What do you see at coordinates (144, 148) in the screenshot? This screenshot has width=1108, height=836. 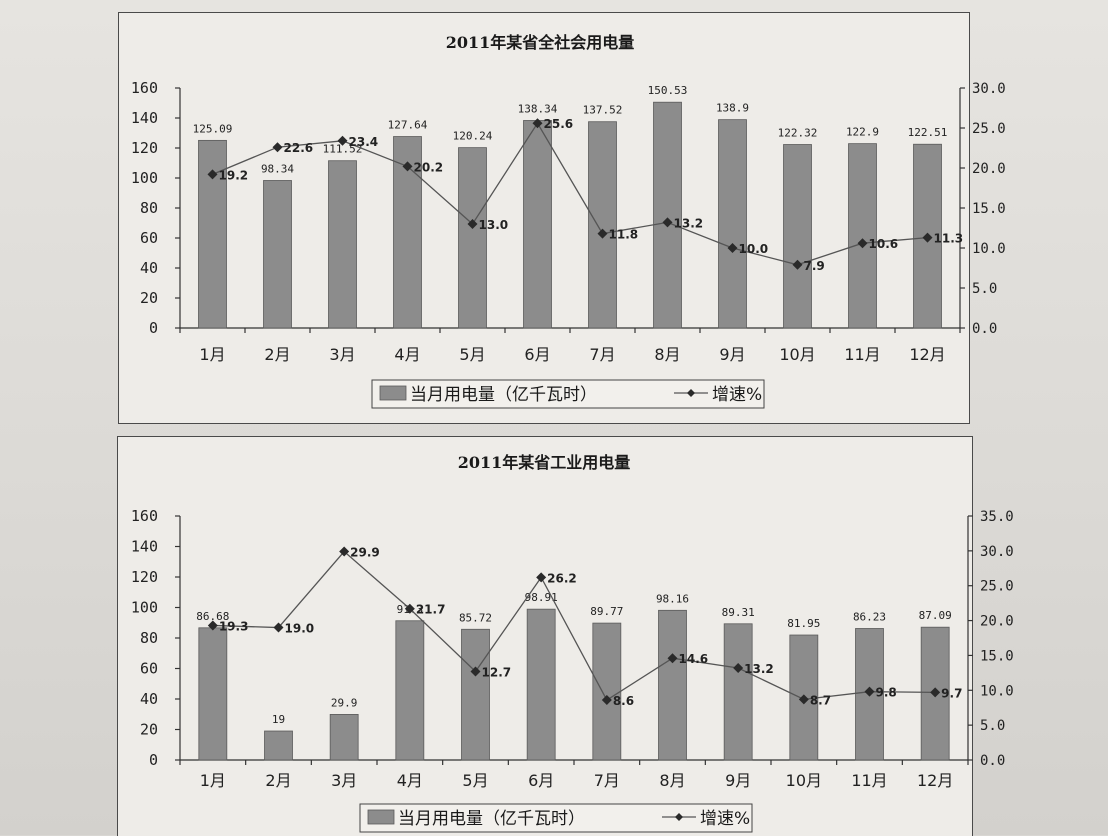 I see `y-tick-label: 120` at bounding box center [144, 148].